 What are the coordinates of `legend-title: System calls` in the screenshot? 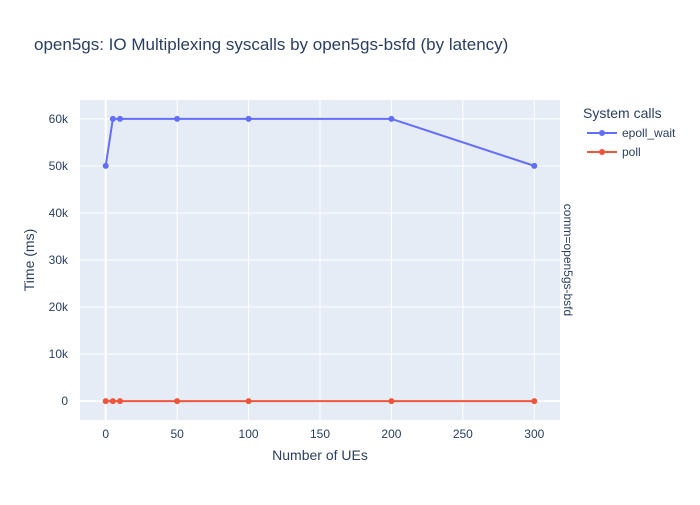 It's located at (622, 113).